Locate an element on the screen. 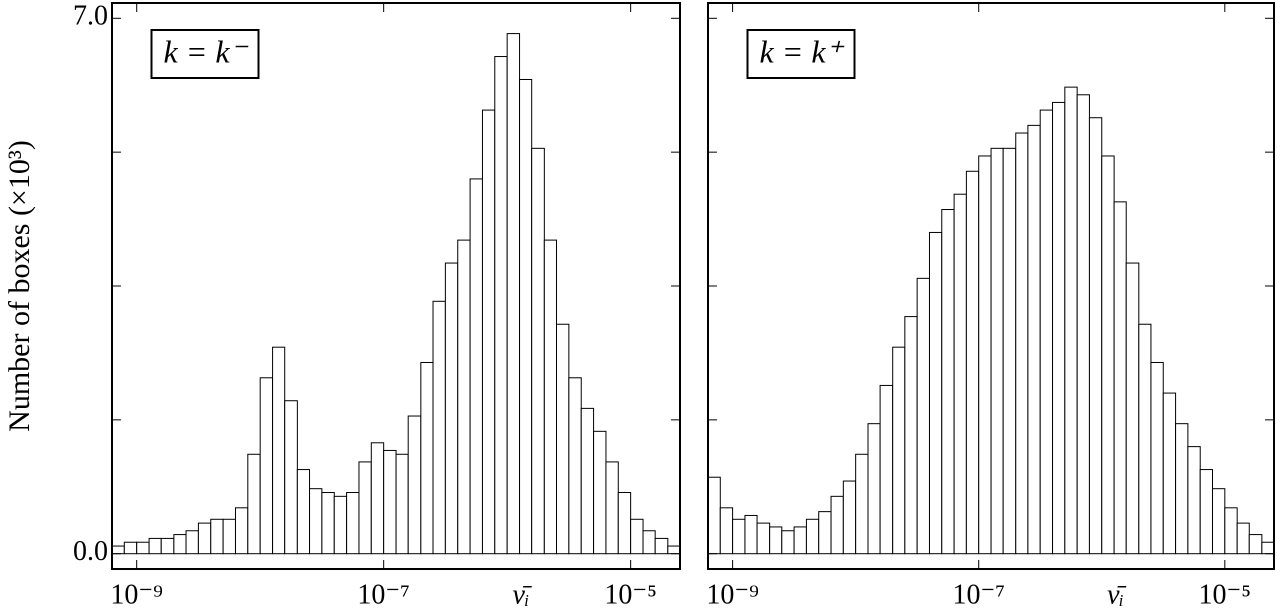  y-axis-label: Number of boxes (×10³) is located at coordinates (19, 286).